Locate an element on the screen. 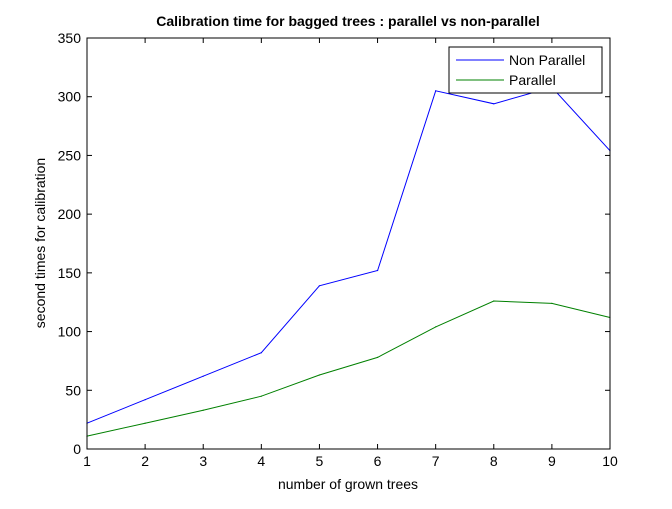 The image size is (672, 509). x-axis-label: number of grown trees is located at coordinates (348, 484).